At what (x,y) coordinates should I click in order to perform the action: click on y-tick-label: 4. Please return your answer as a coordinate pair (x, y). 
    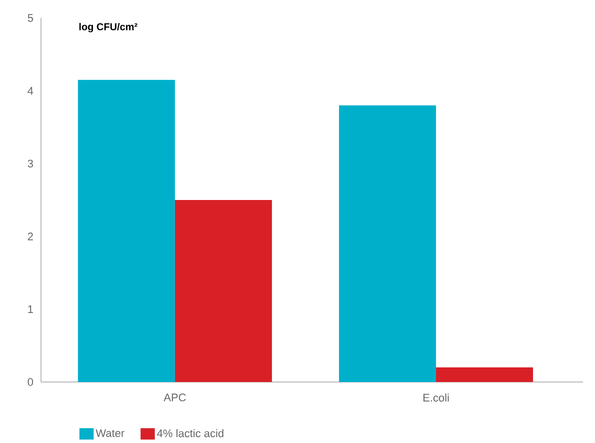
    Looking at the image, I should click on (31, 91).